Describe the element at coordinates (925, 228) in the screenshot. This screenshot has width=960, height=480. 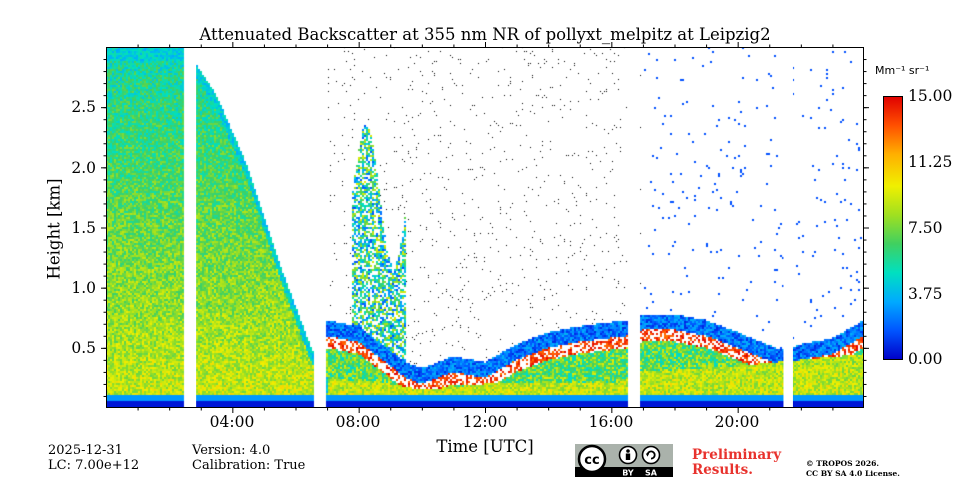
I see `colorbar-tick-label: 7.50` at that location.